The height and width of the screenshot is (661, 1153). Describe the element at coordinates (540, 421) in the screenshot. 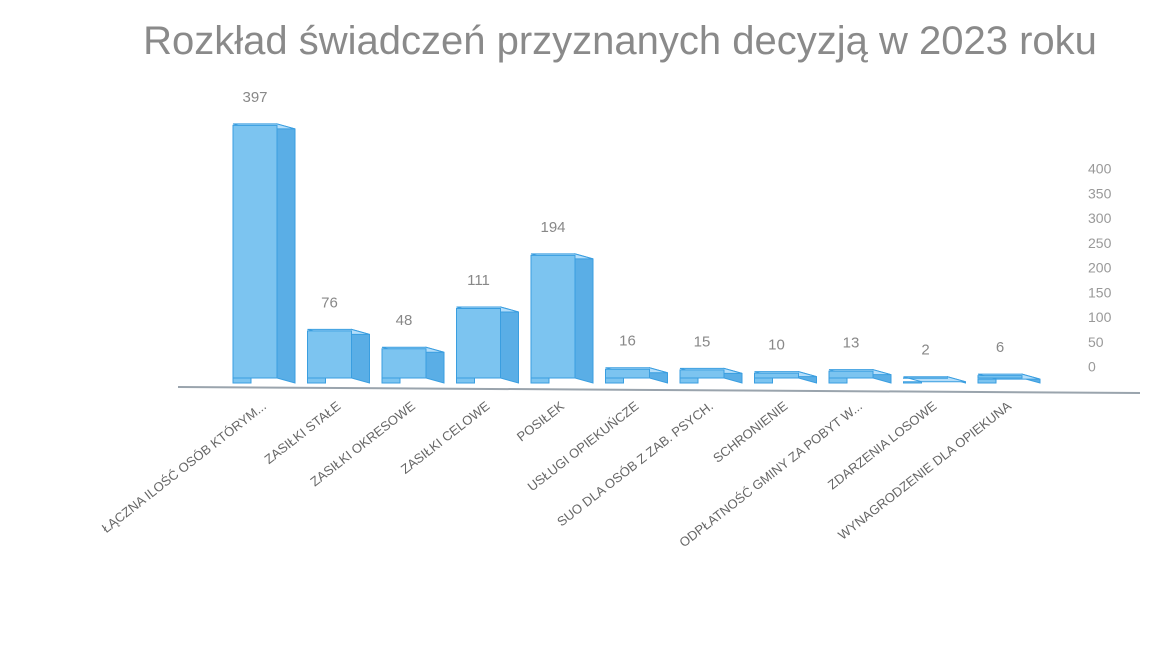

I see `x-tick-label: POSIŁEK` at that location.